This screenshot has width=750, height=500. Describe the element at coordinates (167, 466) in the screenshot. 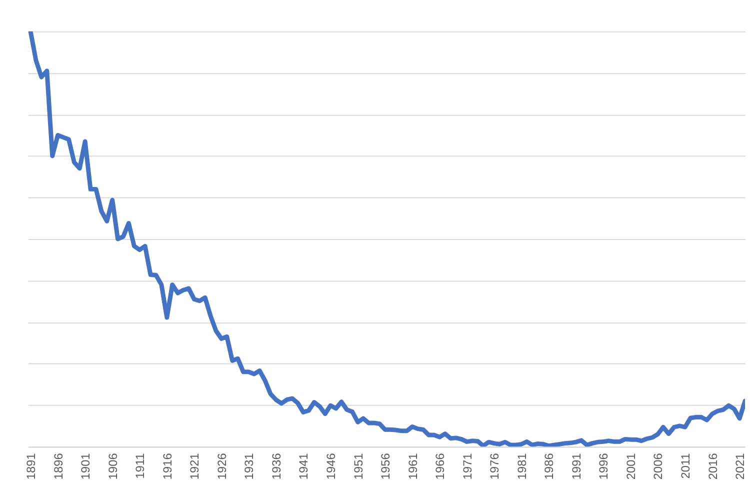

I see `x-tick-label: 1916` at that location.